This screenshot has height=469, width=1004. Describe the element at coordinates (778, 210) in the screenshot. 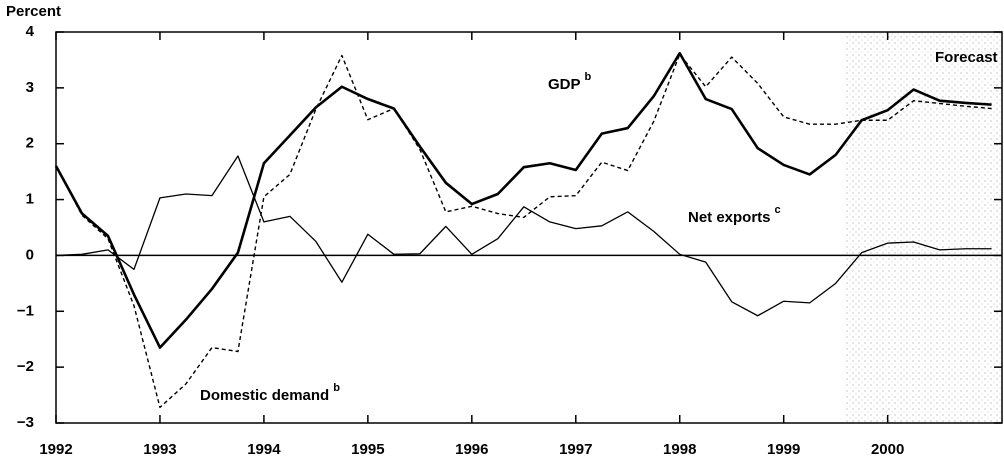

I see `series-footnote: c` at that location.